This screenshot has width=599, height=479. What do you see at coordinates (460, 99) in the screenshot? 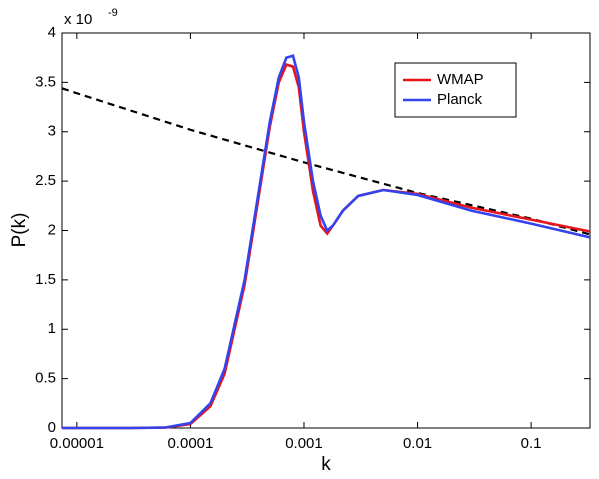
I see `legend-label: Planck` at bounding box center [460, 99].